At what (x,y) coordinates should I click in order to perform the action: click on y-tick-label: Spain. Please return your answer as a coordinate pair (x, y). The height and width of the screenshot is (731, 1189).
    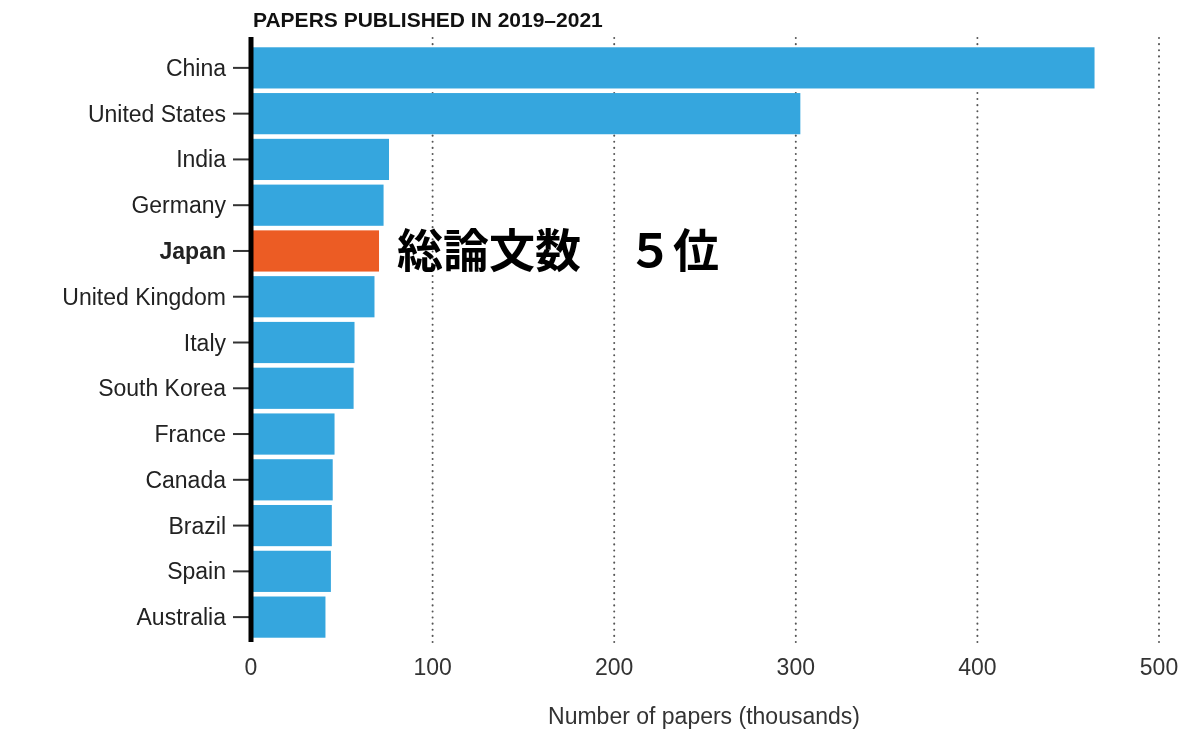
    Looking at the image, I should click on (196, 571).